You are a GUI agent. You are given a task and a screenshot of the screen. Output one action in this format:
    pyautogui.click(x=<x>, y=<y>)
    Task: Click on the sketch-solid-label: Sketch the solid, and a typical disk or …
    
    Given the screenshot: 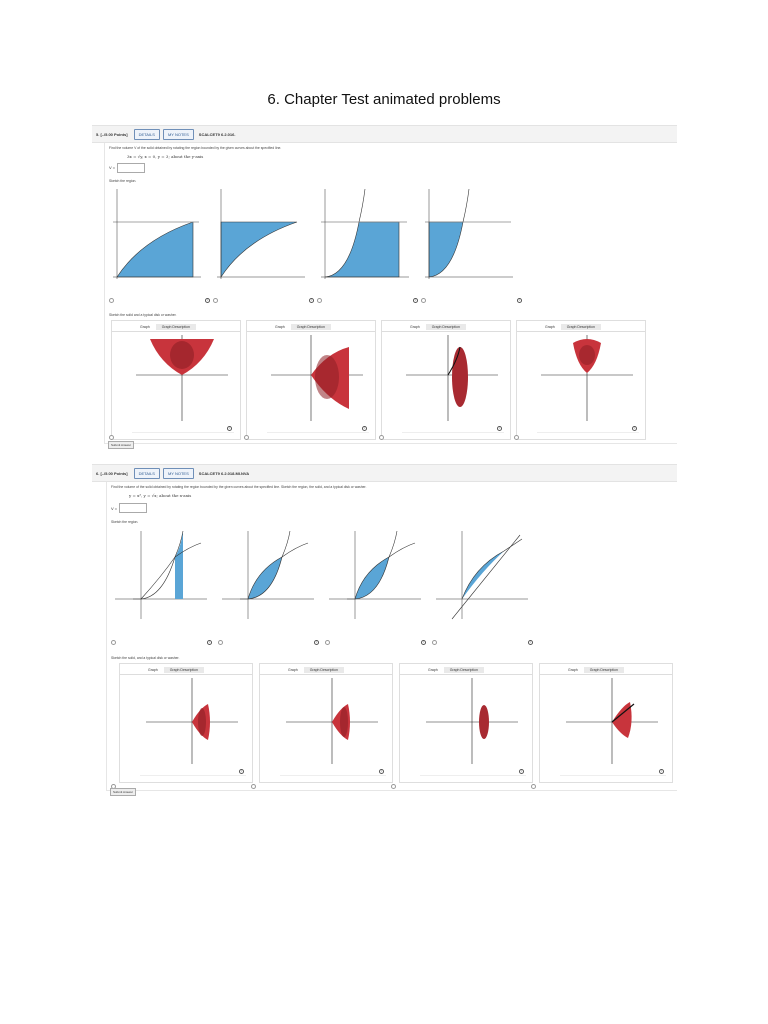 What is the action you would take?
    pyautogui.click(x=145, y=658)
    